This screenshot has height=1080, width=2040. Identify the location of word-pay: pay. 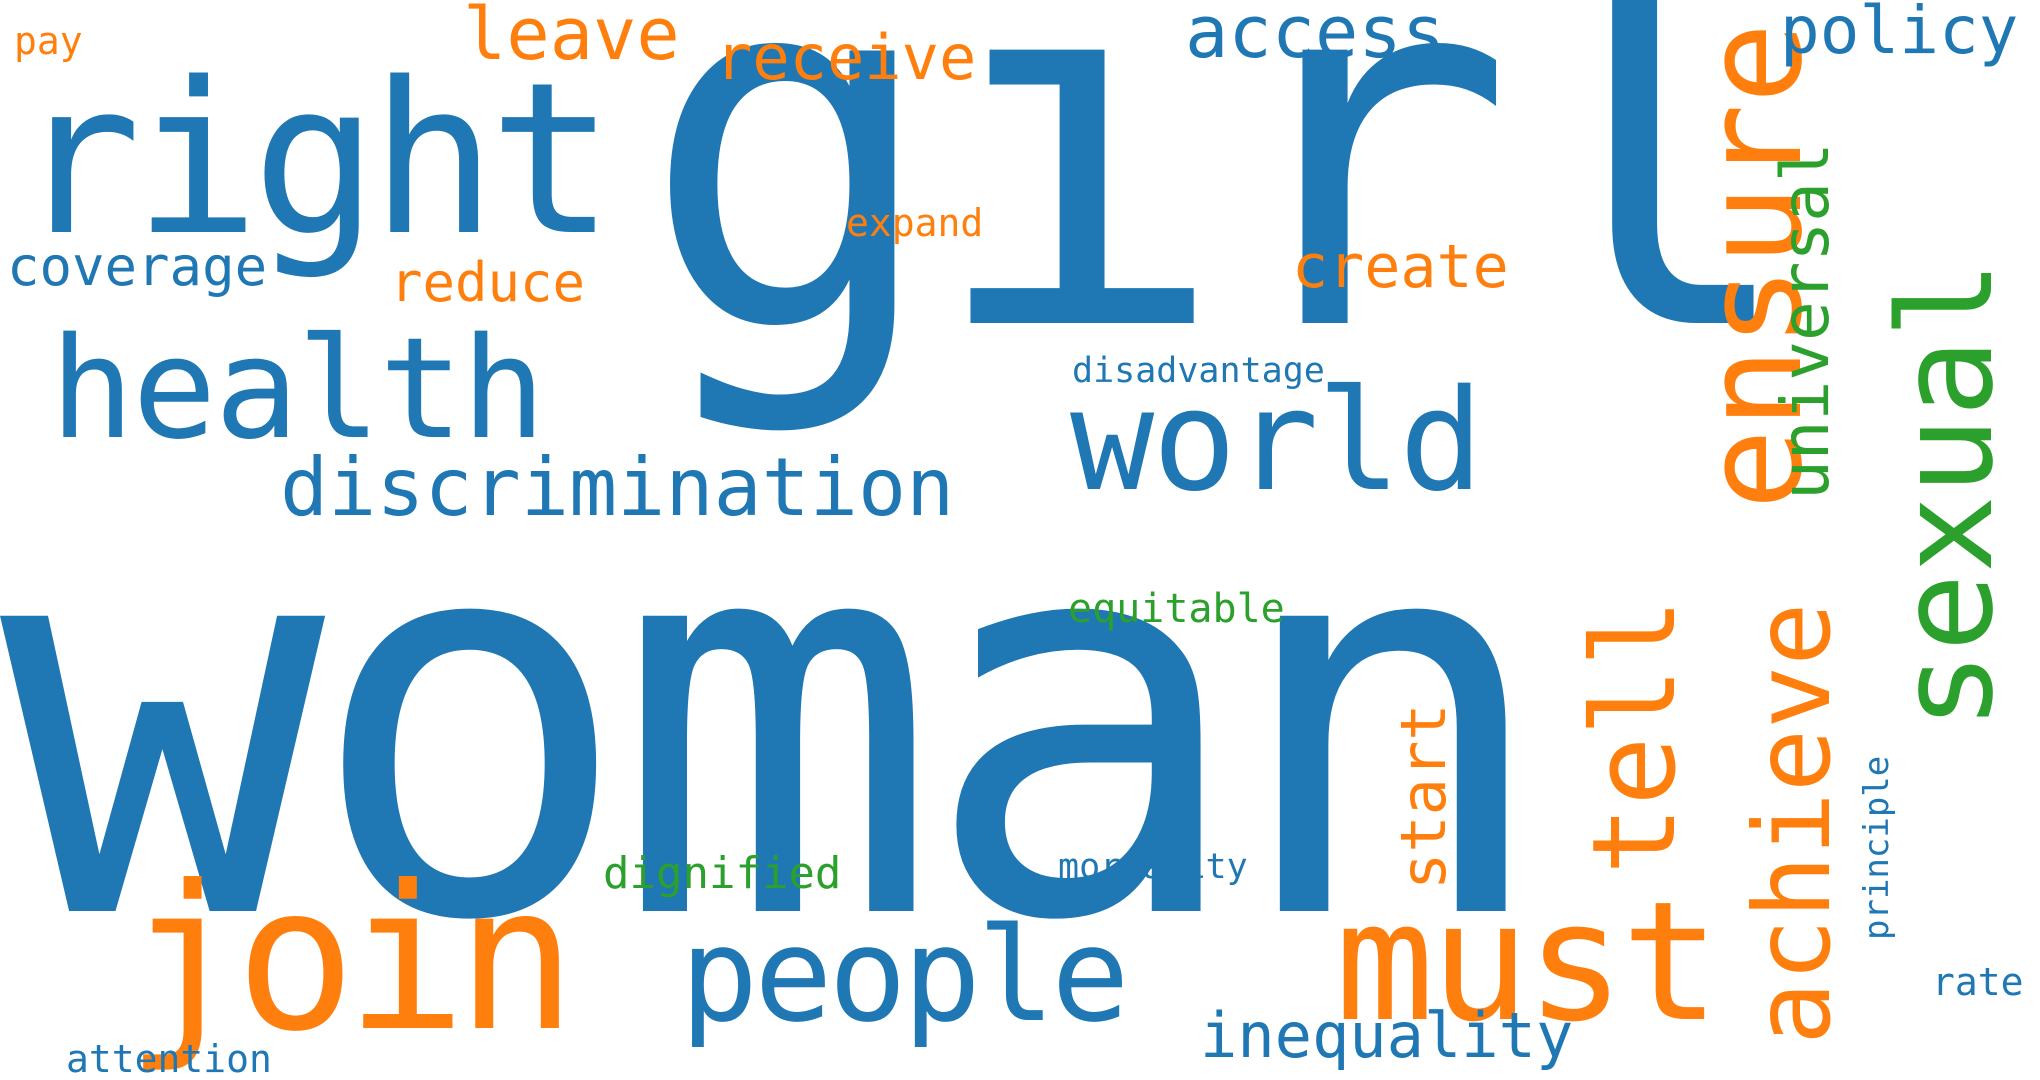
(48, 41).